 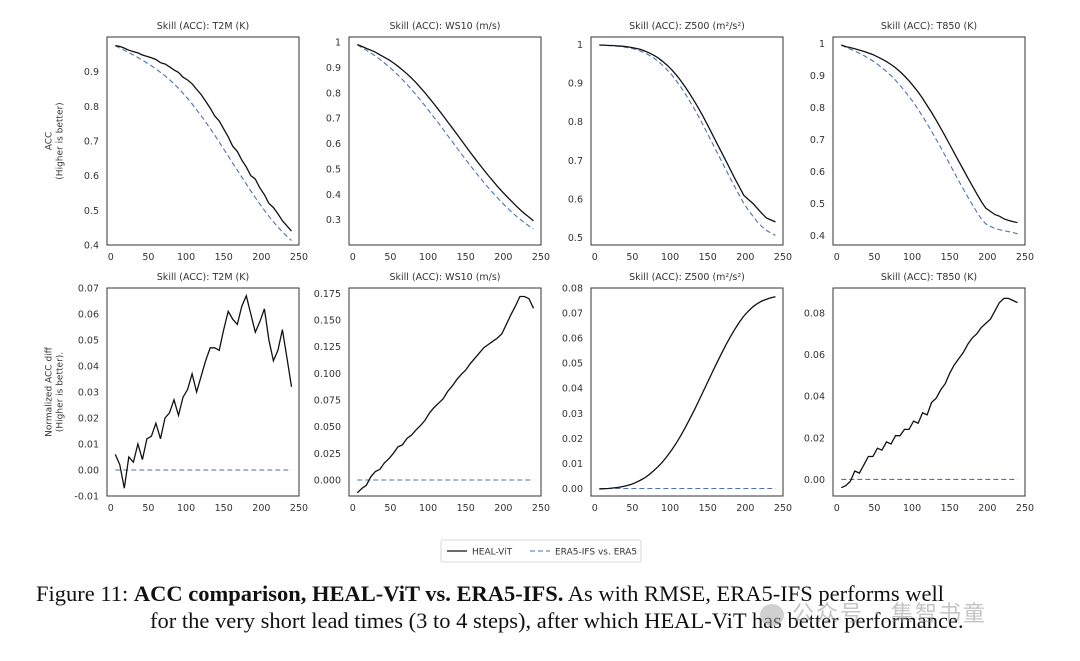 What do you see at coordinates (929, 277) in the screenshot?
I see `panel-title: Skill (ACC): T850 (K)` at bounding box center [929, 277].